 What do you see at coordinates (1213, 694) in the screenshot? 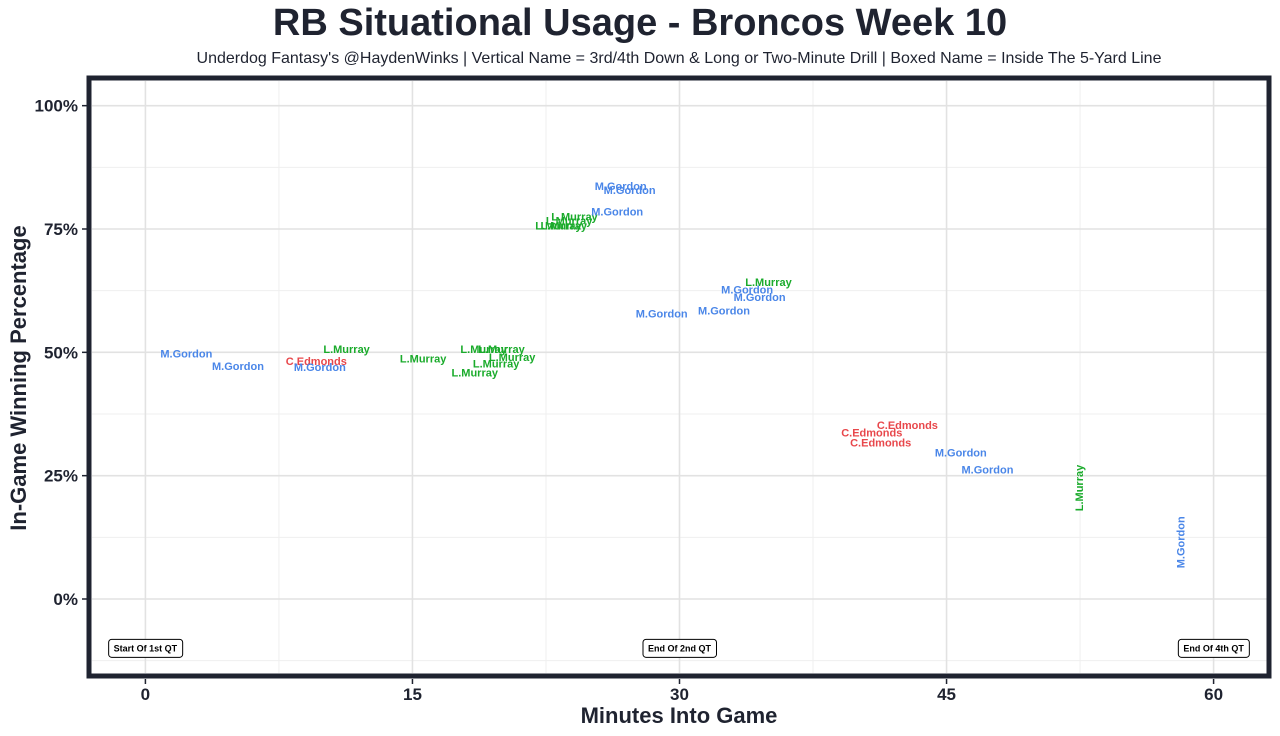
I see `x-tick-label: 60` at bounding box center [1213, 694].